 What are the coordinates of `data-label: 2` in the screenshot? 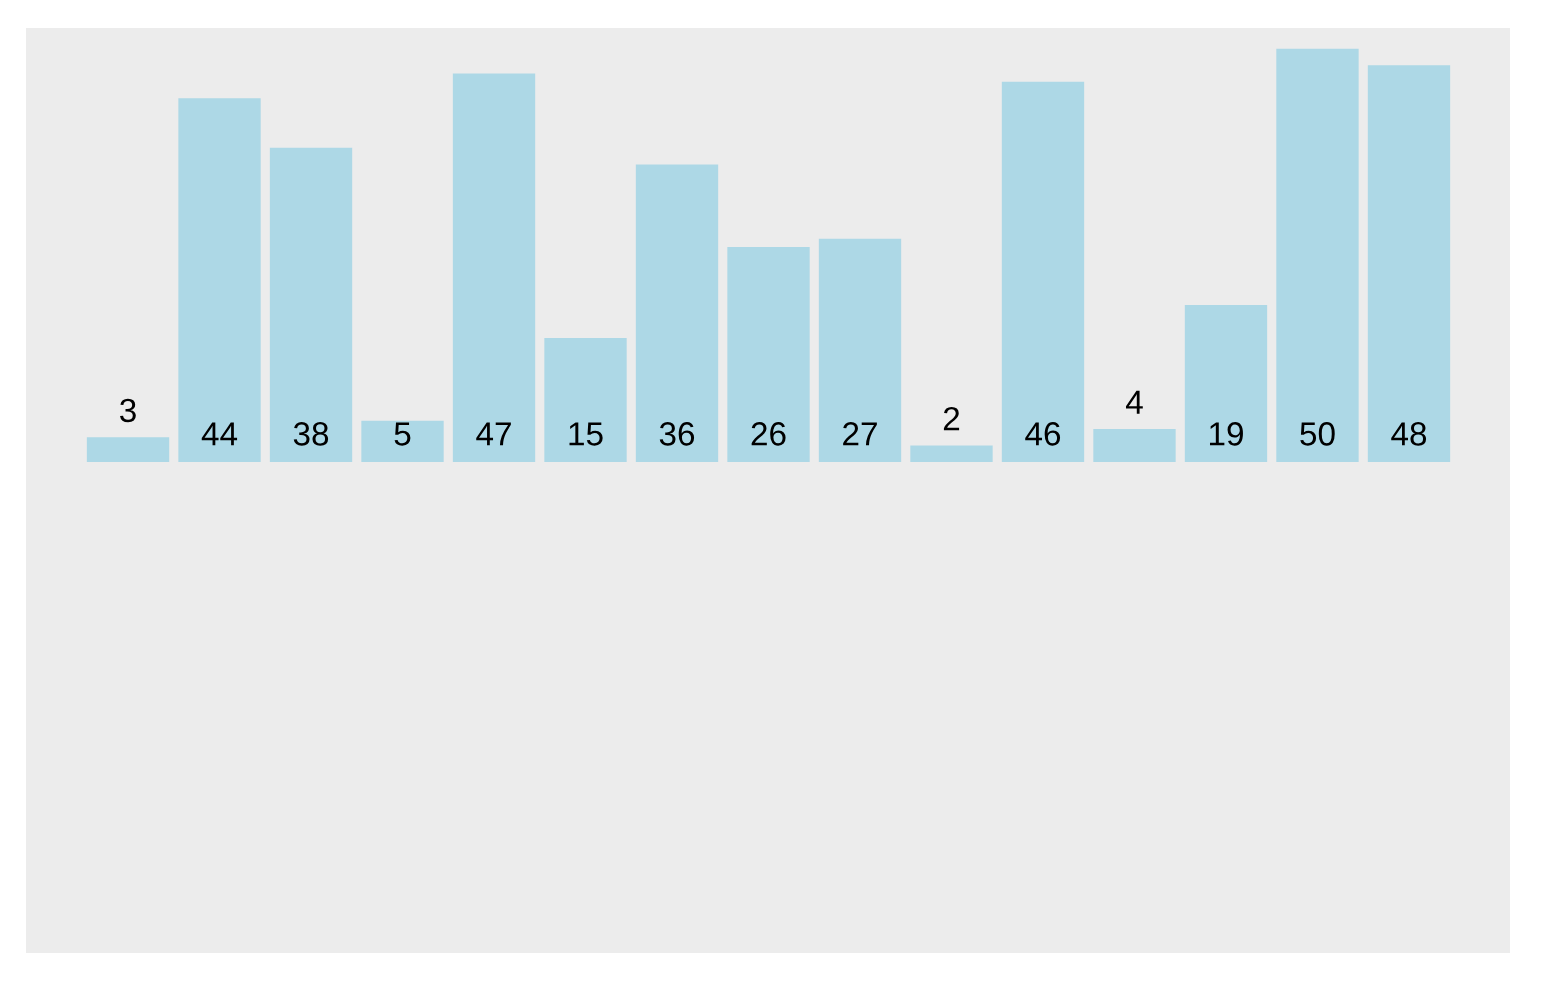 It's located at (951, 418).